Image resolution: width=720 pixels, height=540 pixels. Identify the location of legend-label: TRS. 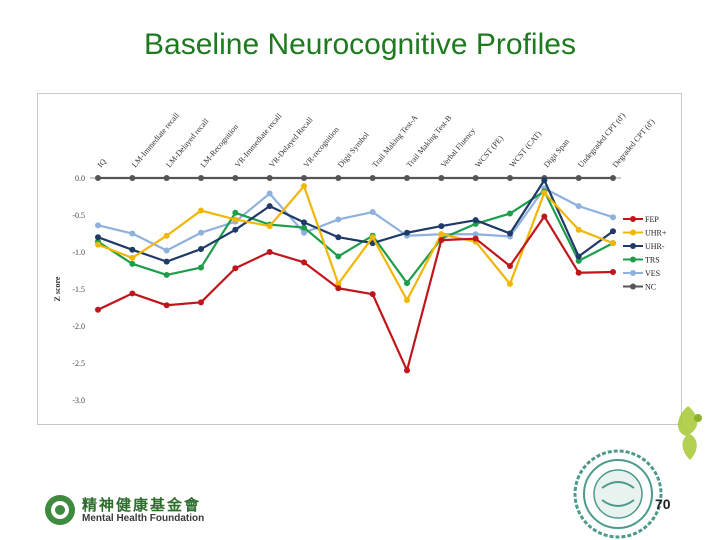
(652, 260).